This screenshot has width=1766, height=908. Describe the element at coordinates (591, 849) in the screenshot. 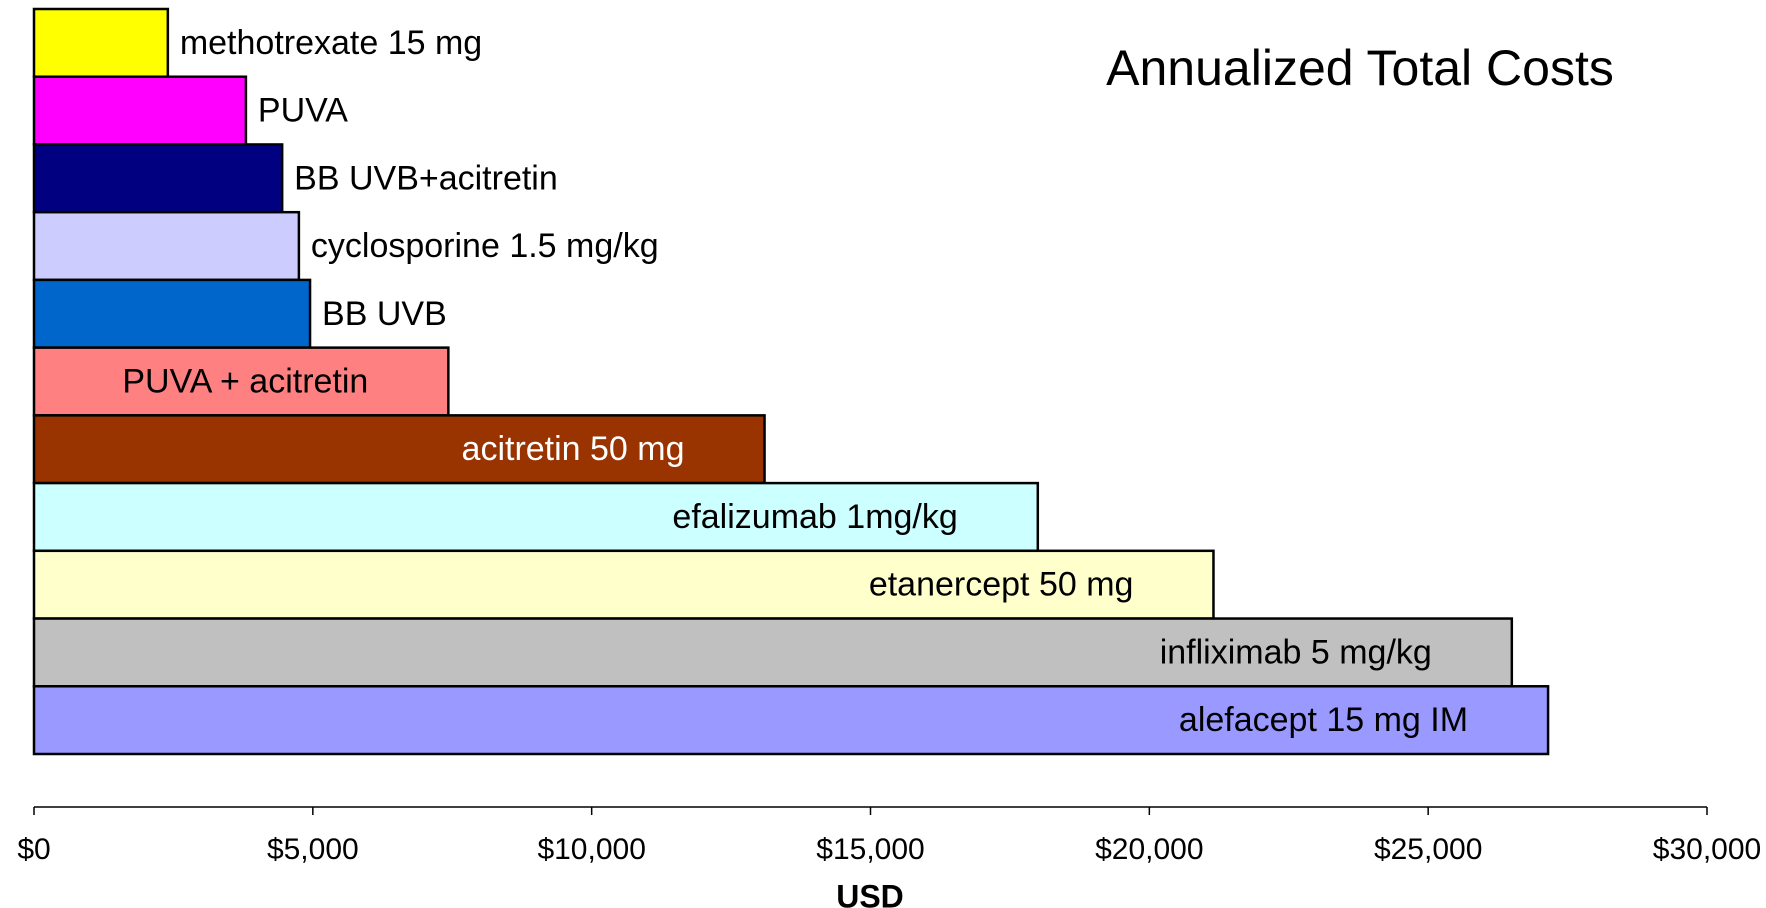

I see `x-tick-label: $10,000` at that location.